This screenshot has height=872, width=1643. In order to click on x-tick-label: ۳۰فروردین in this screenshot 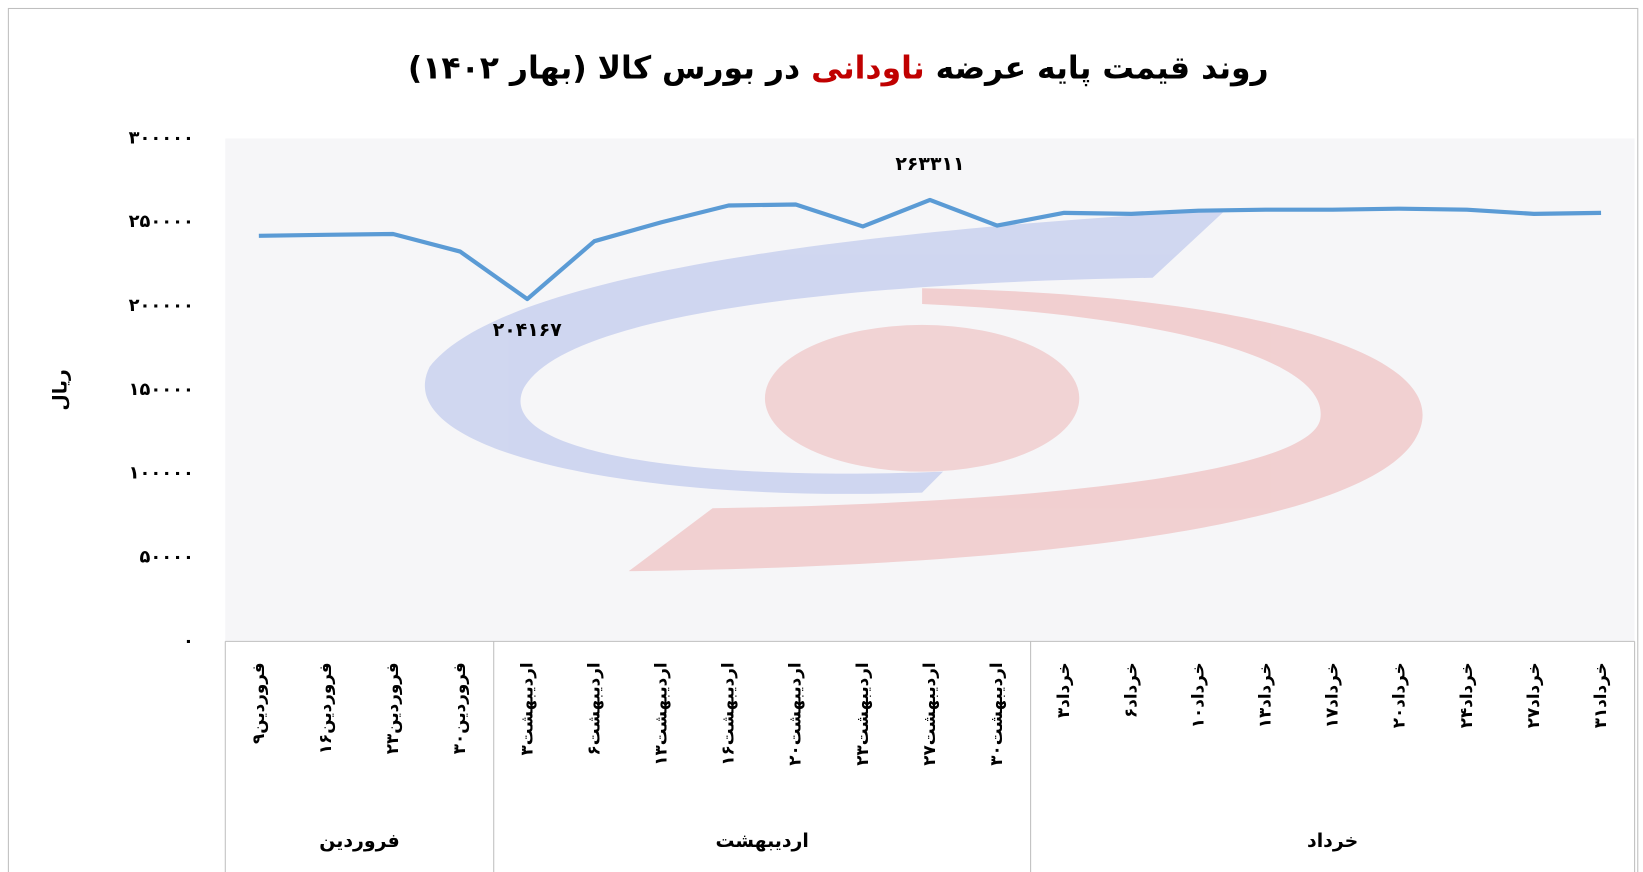, I will do `click(459, 708)`.